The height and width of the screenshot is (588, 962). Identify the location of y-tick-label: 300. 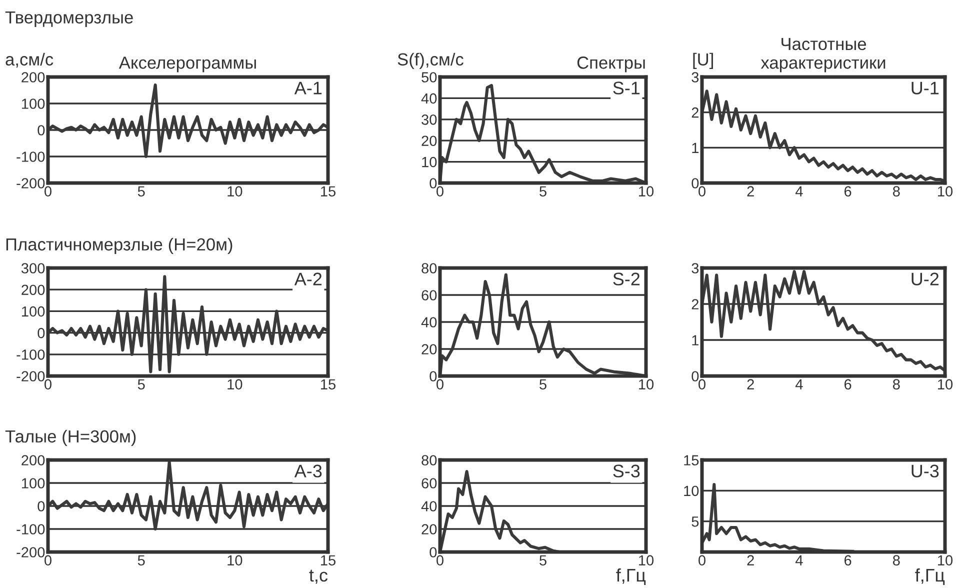
(33, 268).